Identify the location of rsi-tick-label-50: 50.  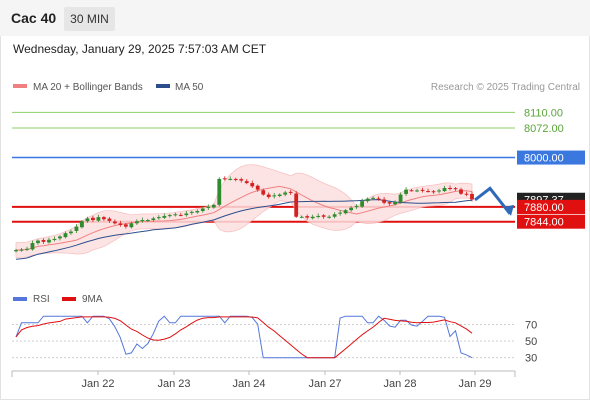
(531, 342).